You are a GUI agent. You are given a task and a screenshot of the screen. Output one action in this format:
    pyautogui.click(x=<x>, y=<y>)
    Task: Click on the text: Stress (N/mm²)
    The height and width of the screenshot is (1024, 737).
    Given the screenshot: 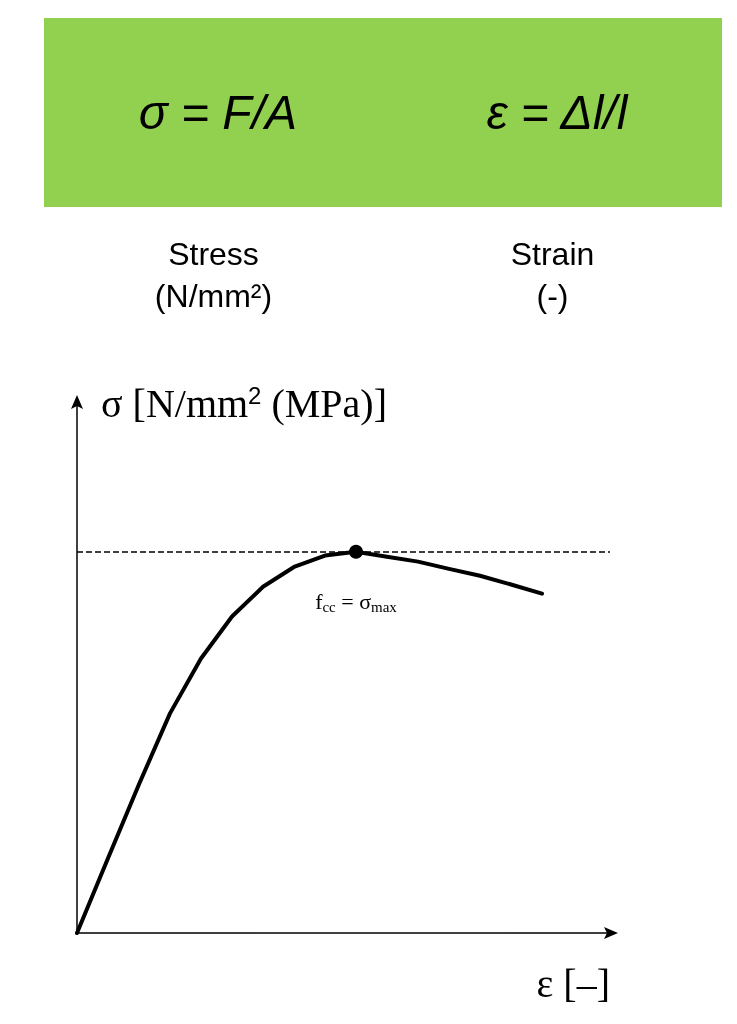 What is the action you would take?
    pyautogui.click(x=213, y=275)
    